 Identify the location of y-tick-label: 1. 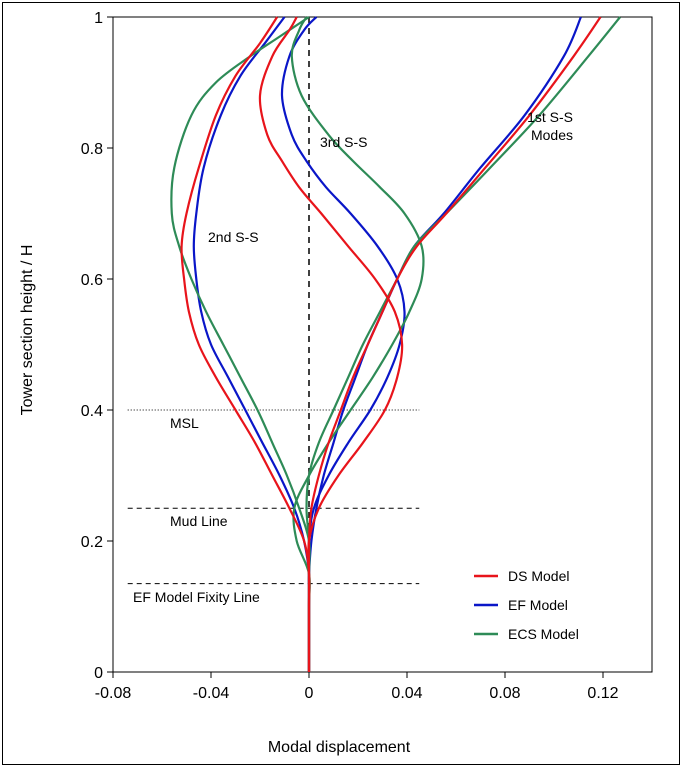
(98, 18).